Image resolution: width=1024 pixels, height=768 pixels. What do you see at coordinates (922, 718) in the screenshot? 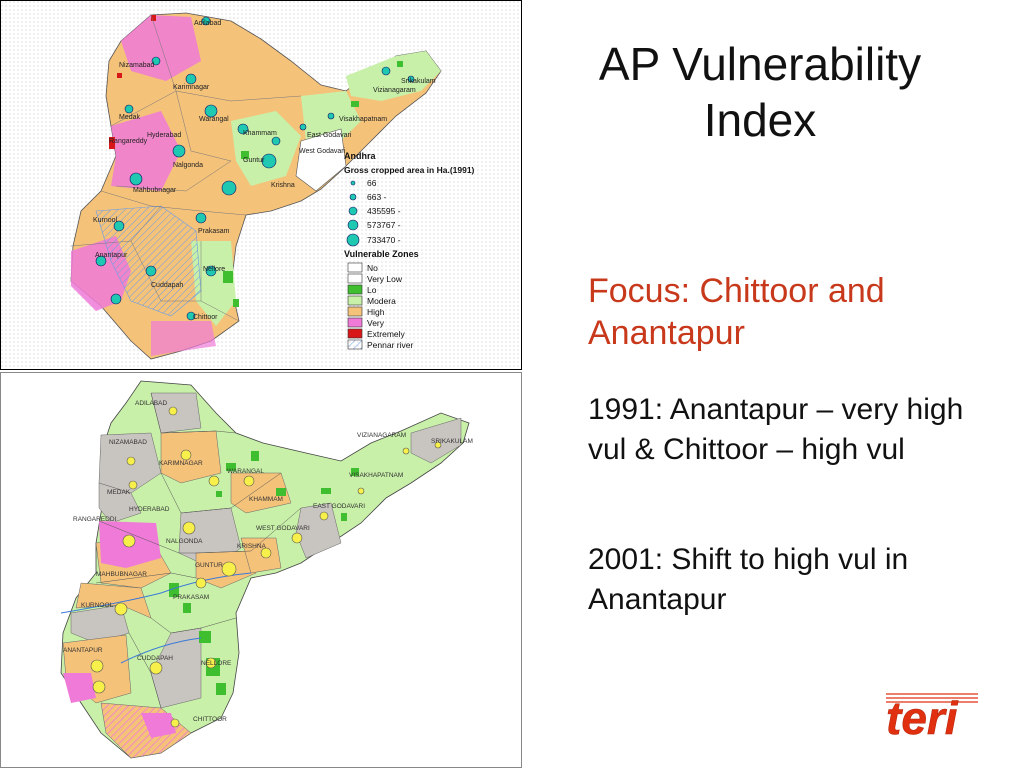
I see `teri-logo-text: teri` at bounding box center [922, 718].